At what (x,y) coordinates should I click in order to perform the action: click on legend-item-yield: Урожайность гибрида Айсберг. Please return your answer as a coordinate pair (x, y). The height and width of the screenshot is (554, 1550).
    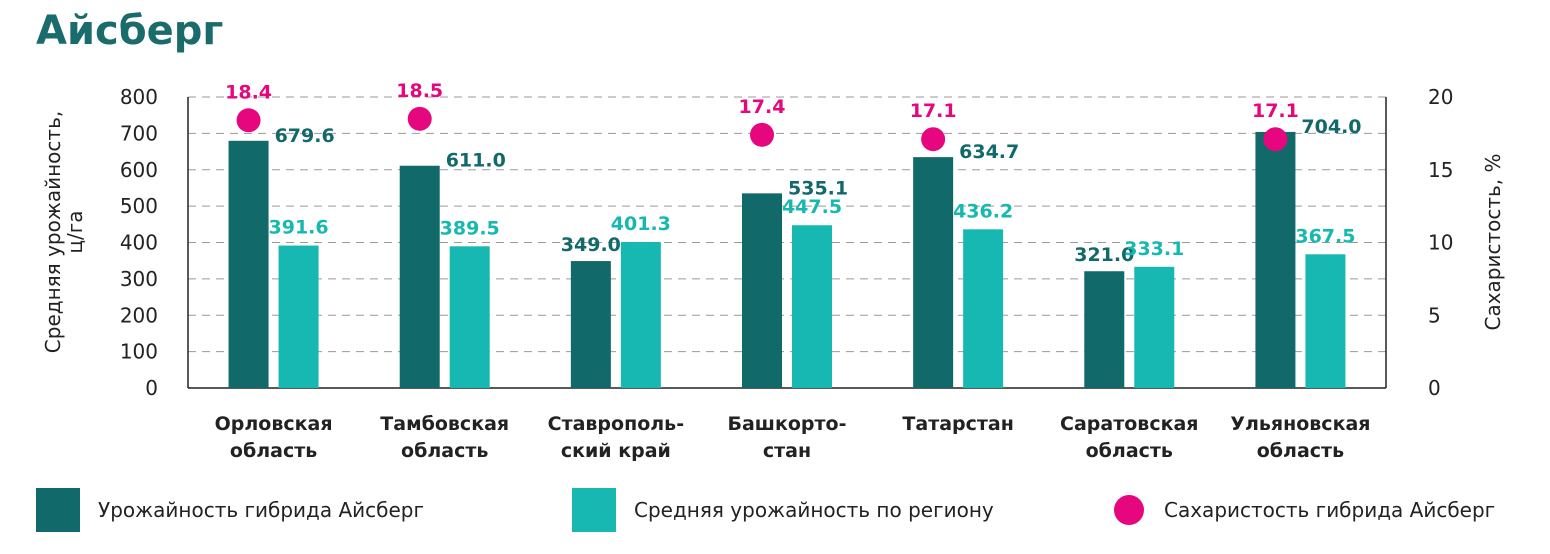
    Looking at the image, I should click on (230, 510).